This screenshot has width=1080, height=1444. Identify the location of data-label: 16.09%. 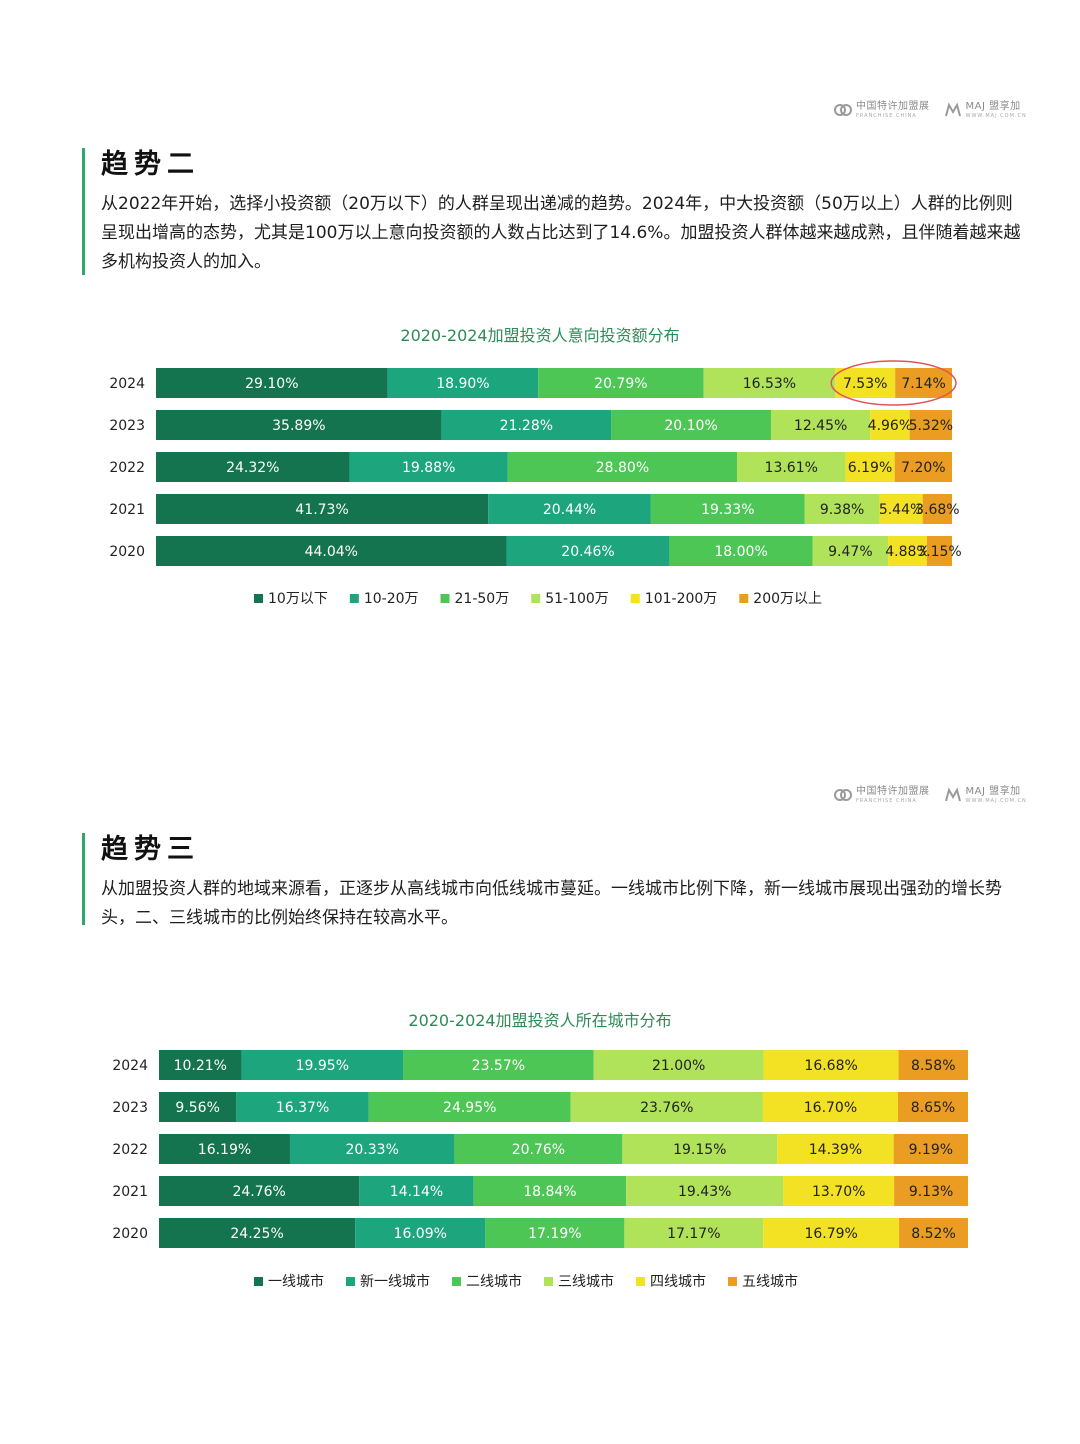
(420, 1234).